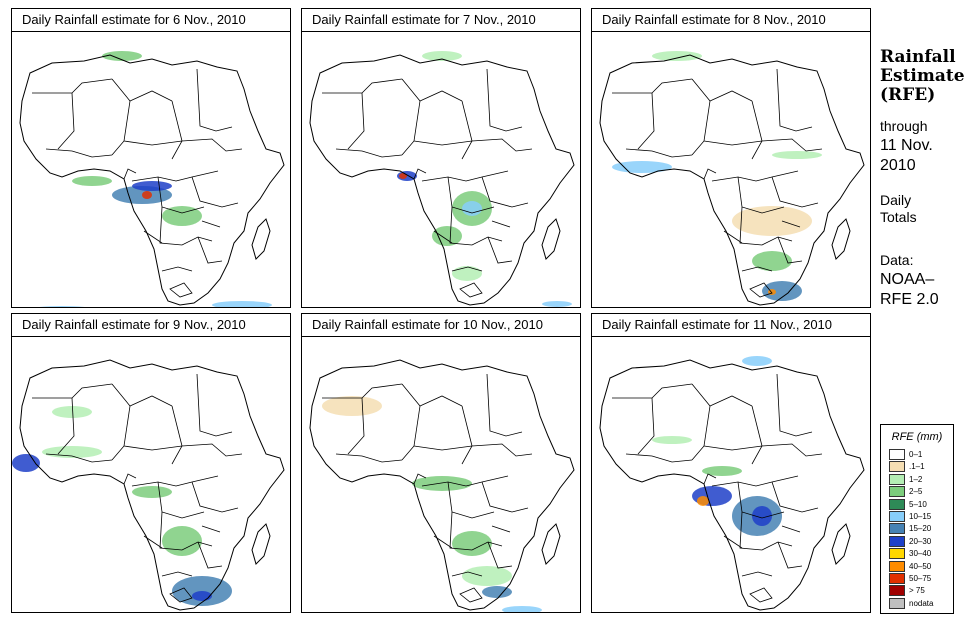  Describe the element at coordinates (908, 504) in the screenshot. I see `legend-item: 5–10` at that location.